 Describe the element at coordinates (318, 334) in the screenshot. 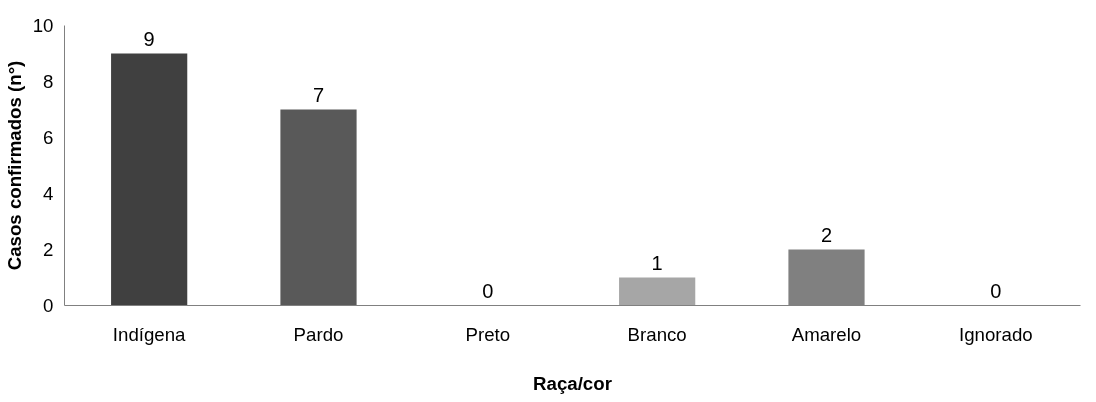

I see `x-tick-label: Pardo` at that location.